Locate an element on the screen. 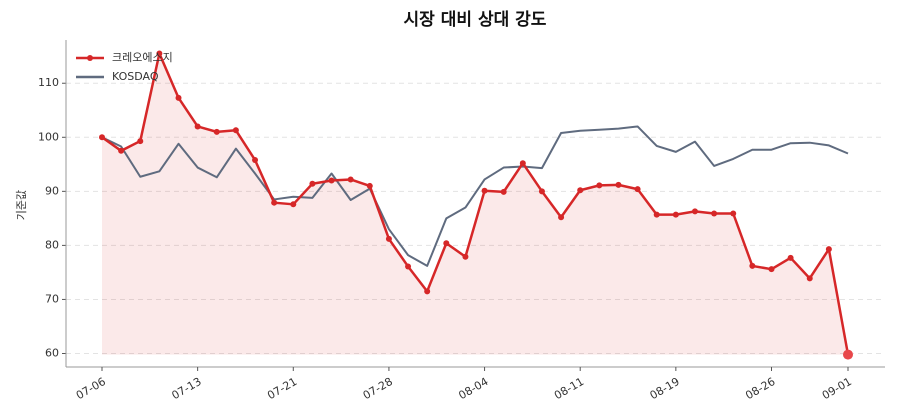 The height and width of the screenshot is (420, 900). y-tick-label: 60 is located at coordinates (52, 352).